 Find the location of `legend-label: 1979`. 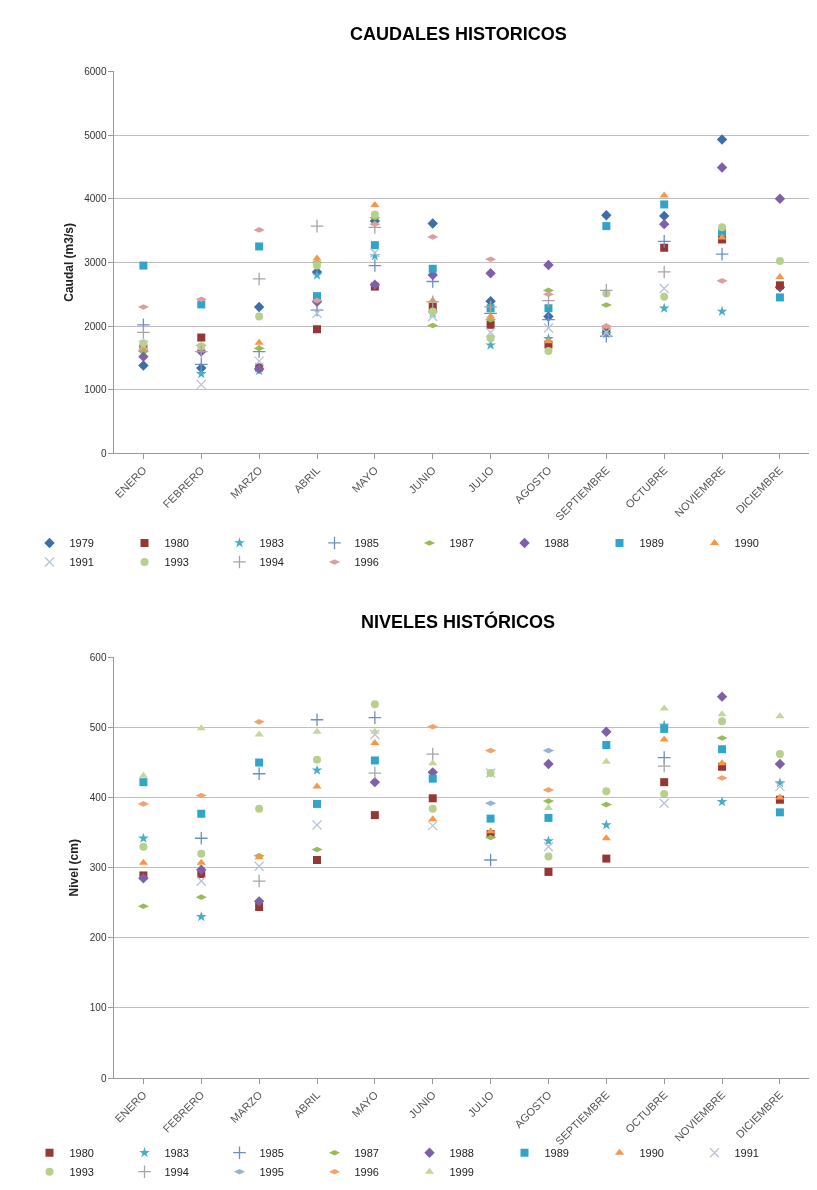

legend-label: 1979 is located at coordinates (81, 543).